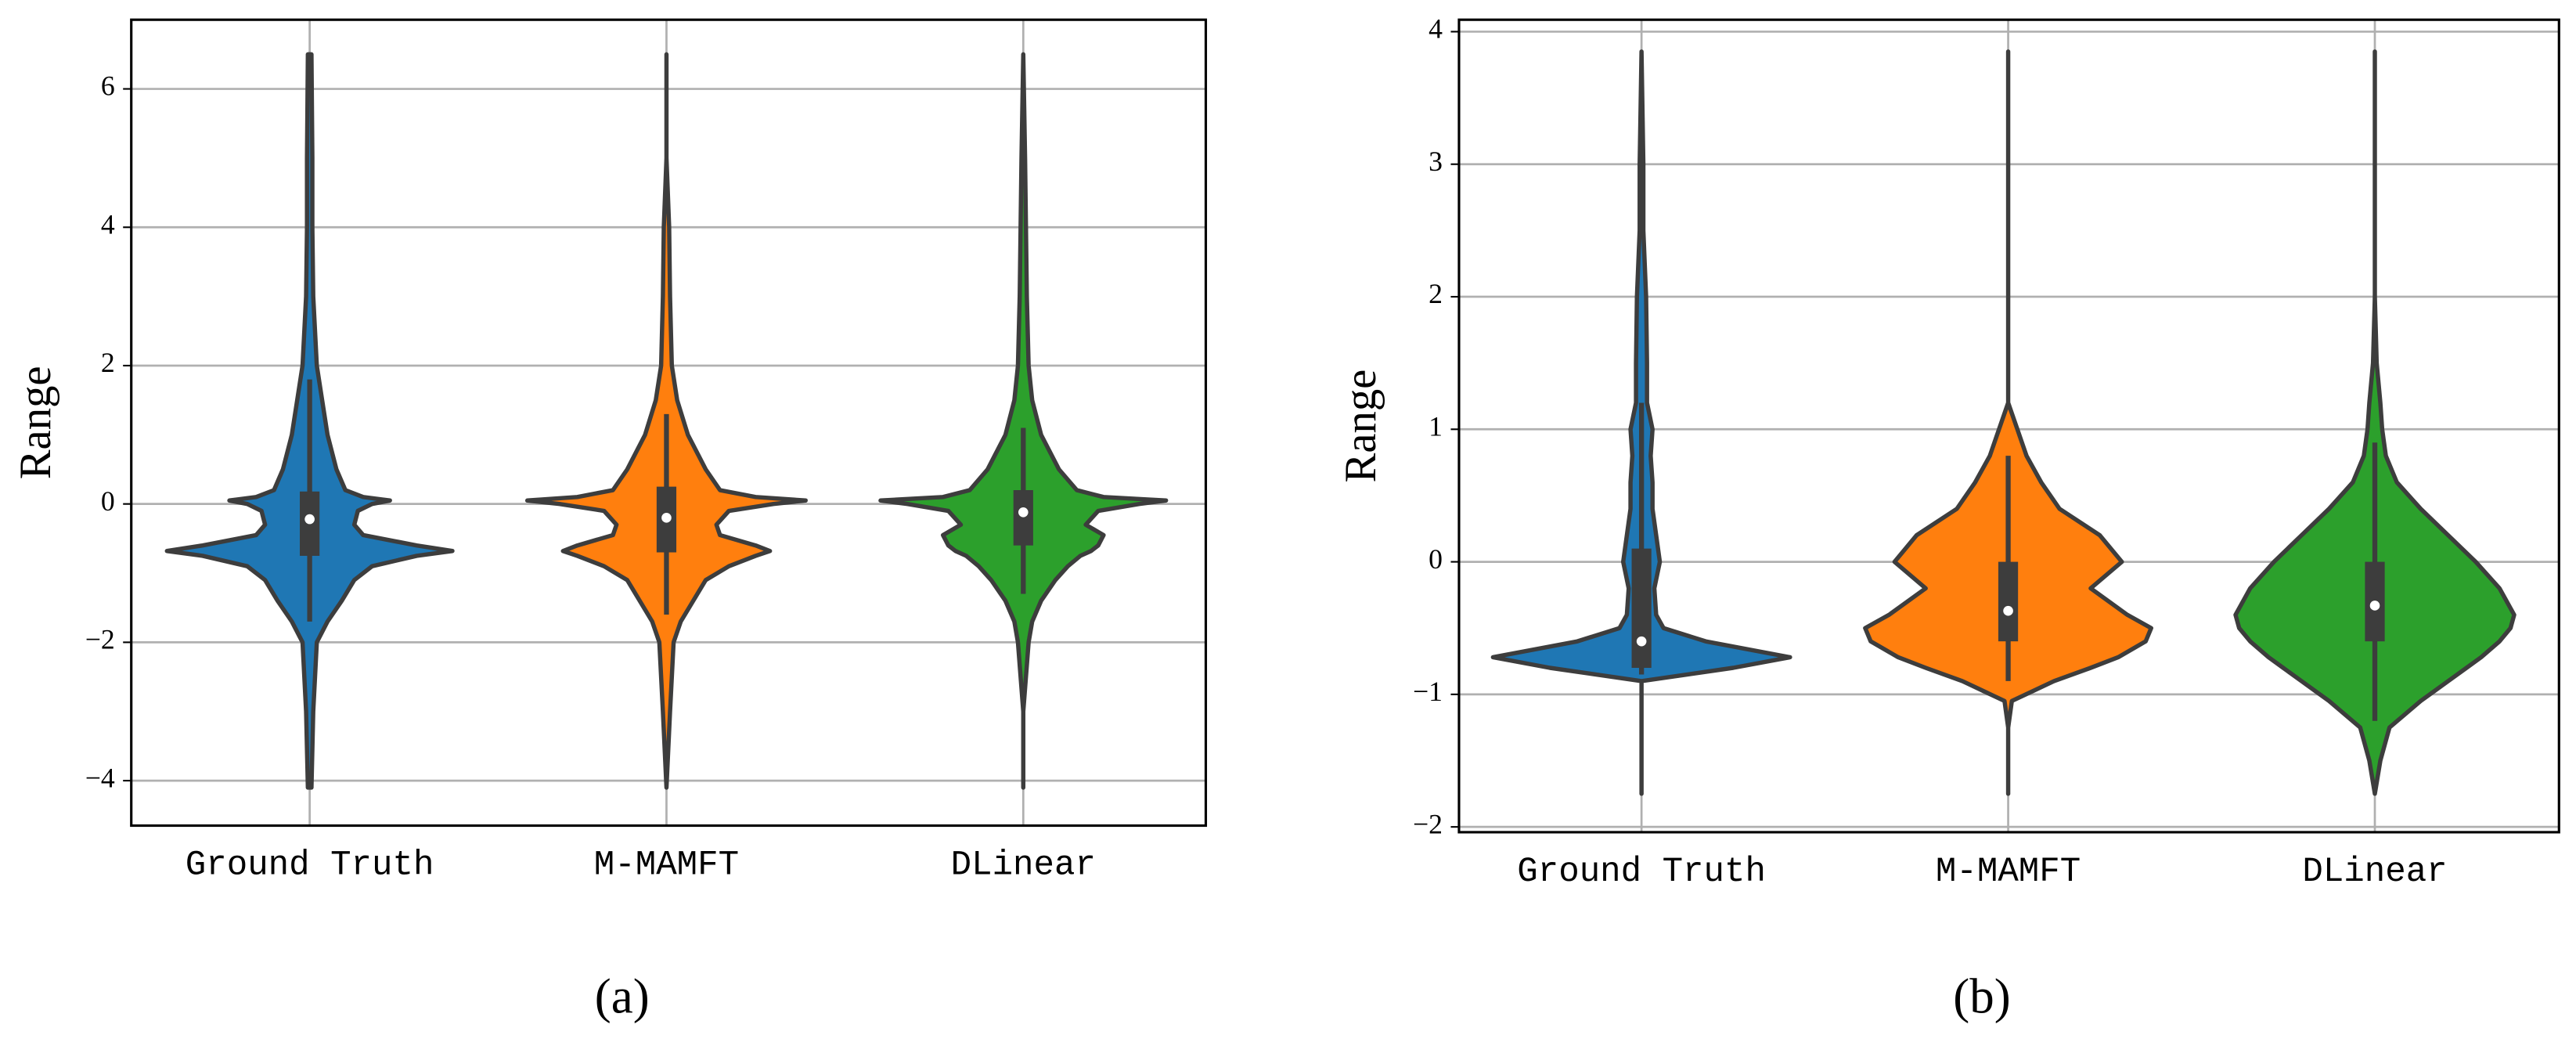  Describe the element at coordinates (100, 777) in the screenshot. I see `y-tick-label: −4` at that location.